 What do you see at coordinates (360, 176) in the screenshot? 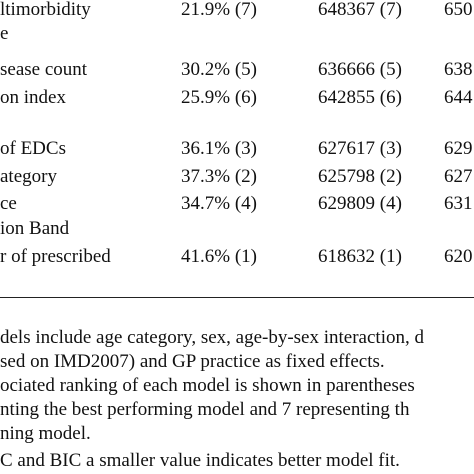
I see `aic-cell: 625798 (2)` at bounding box center [360, 176].